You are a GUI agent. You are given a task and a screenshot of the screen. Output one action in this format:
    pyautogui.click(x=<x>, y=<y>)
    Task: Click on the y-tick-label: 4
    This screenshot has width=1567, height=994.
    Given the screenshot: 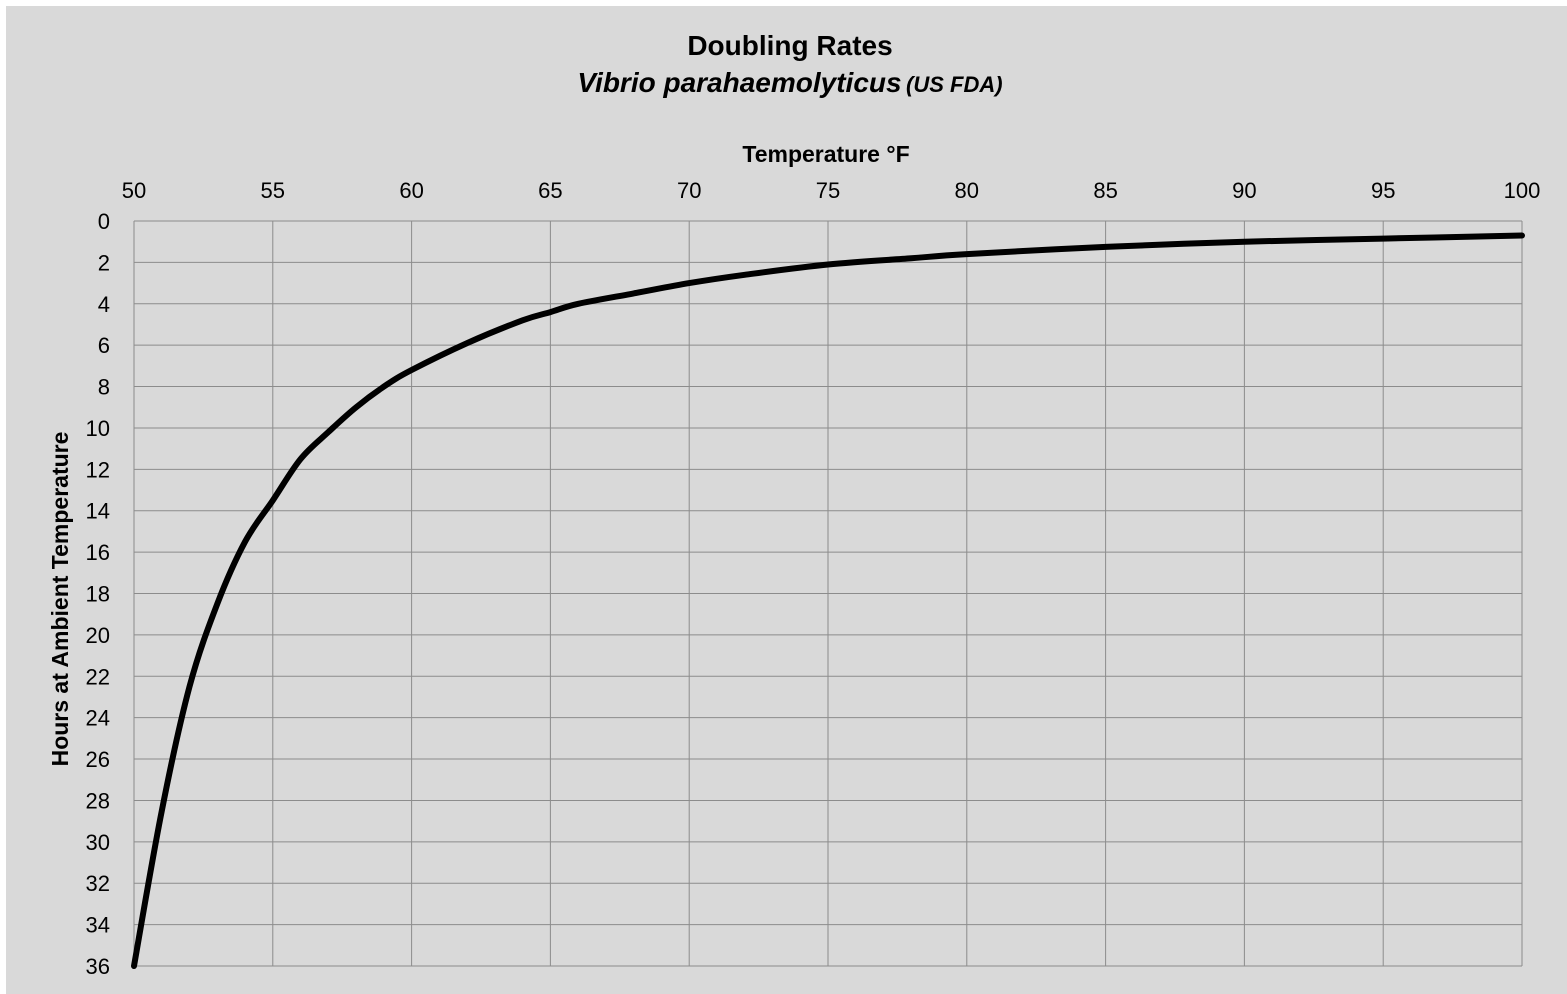 What is the action you would take?
    pyautogui.click(x=104, y=304)
    